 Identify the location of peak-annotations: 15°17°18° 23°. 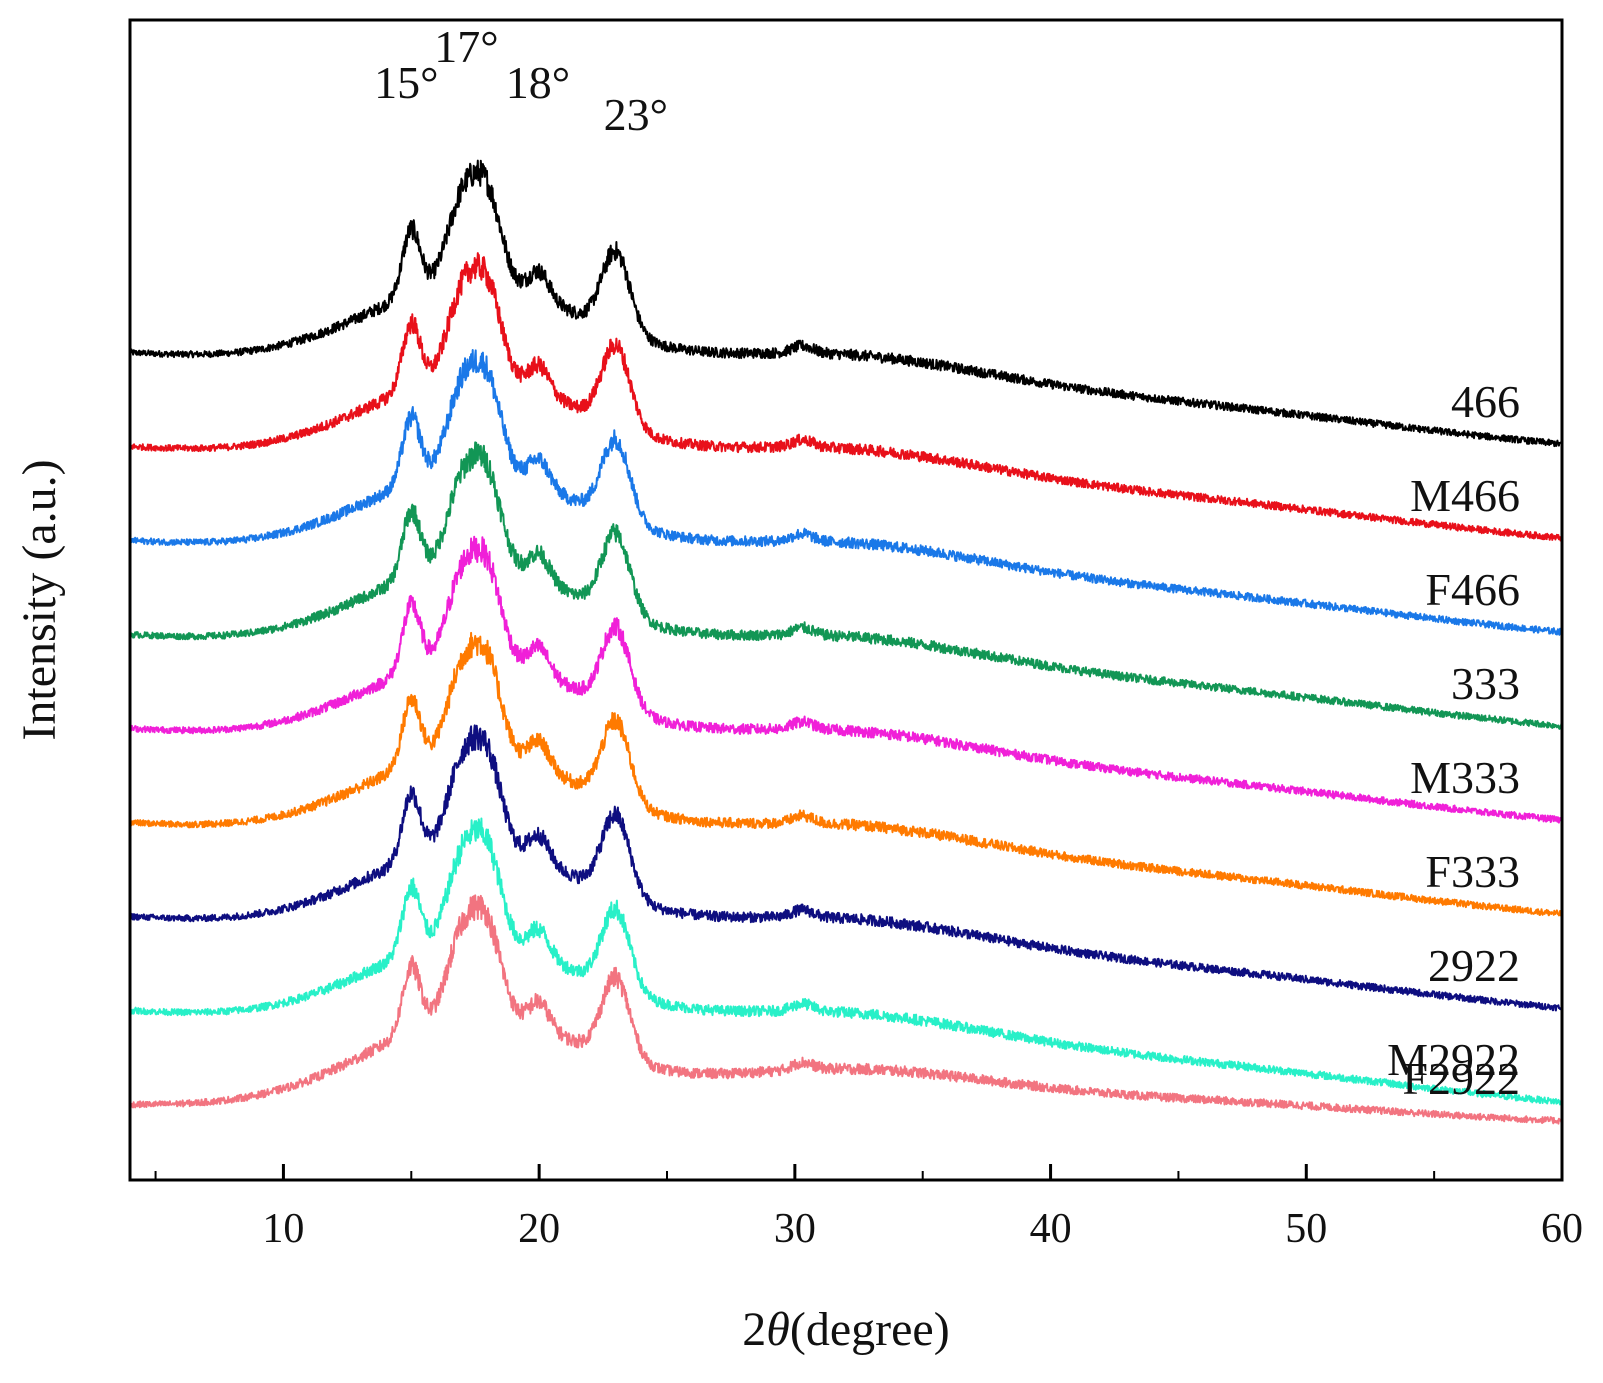
(521, 80).